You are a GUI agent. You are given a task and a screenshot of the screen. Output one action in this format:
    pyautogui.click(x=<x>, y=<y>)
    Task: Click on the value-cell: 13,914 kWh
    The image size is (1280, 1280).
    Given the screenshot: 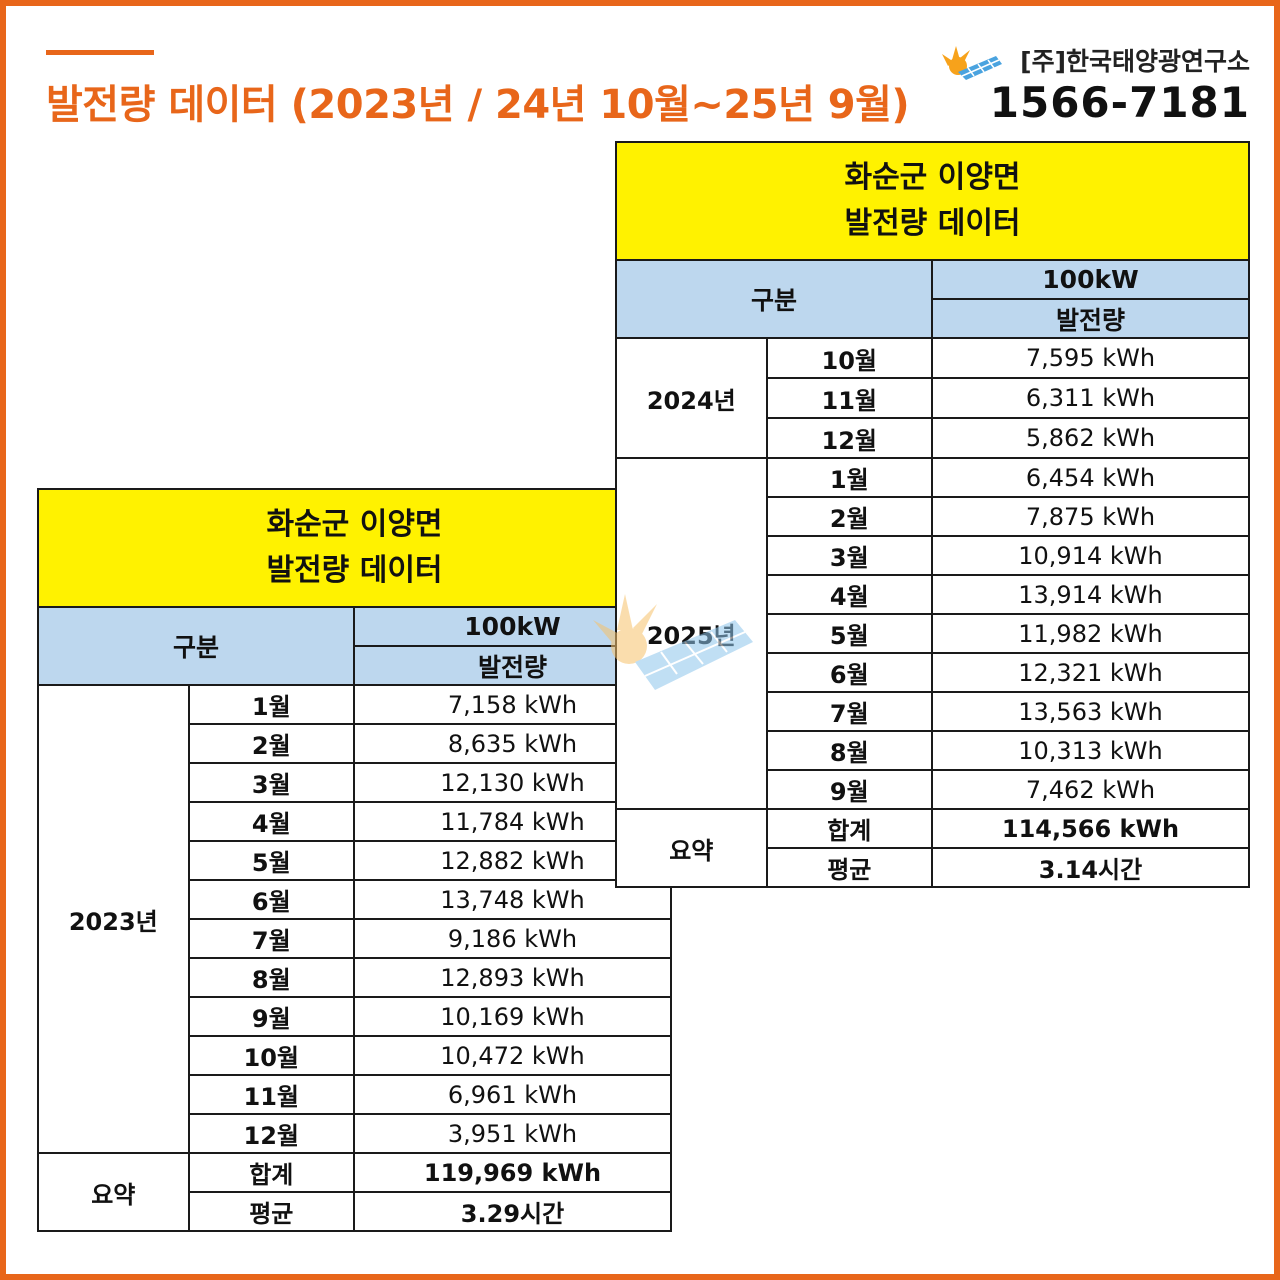 What is the action you would take?
    pyautogui.click(x=1090, y=594)
    